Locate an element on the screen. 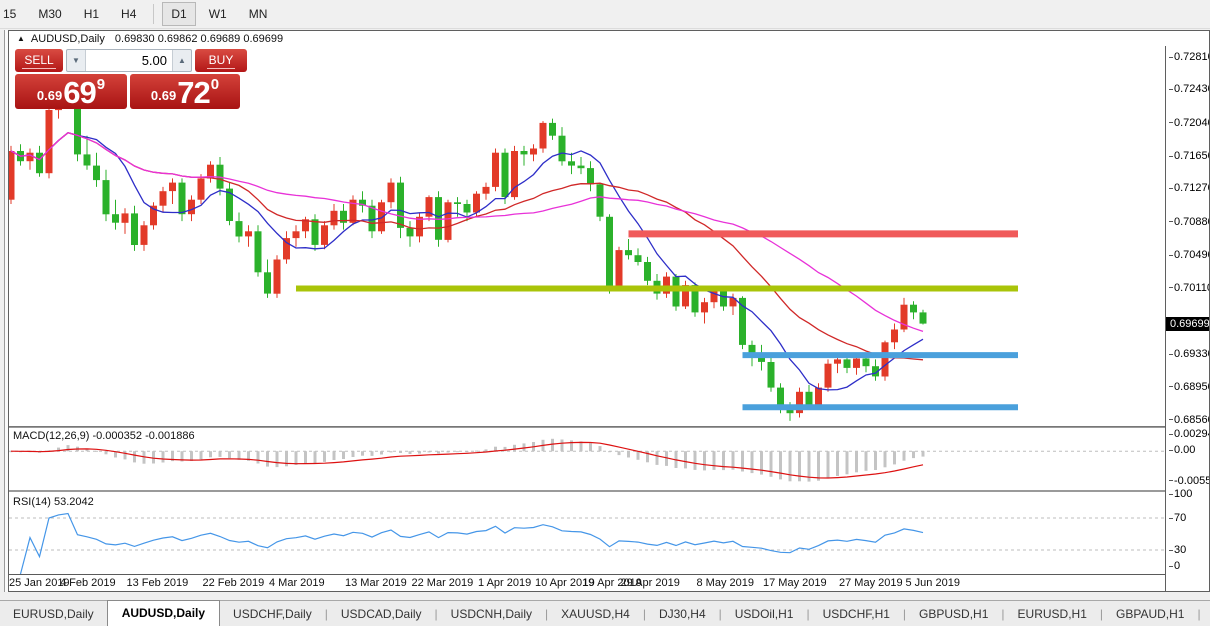 The width and height of the screenshot is (1210, 626). timeframe-toolbar: 15 M30 H1 H4 D1 W1 MN is located at coordinates (605, 14).